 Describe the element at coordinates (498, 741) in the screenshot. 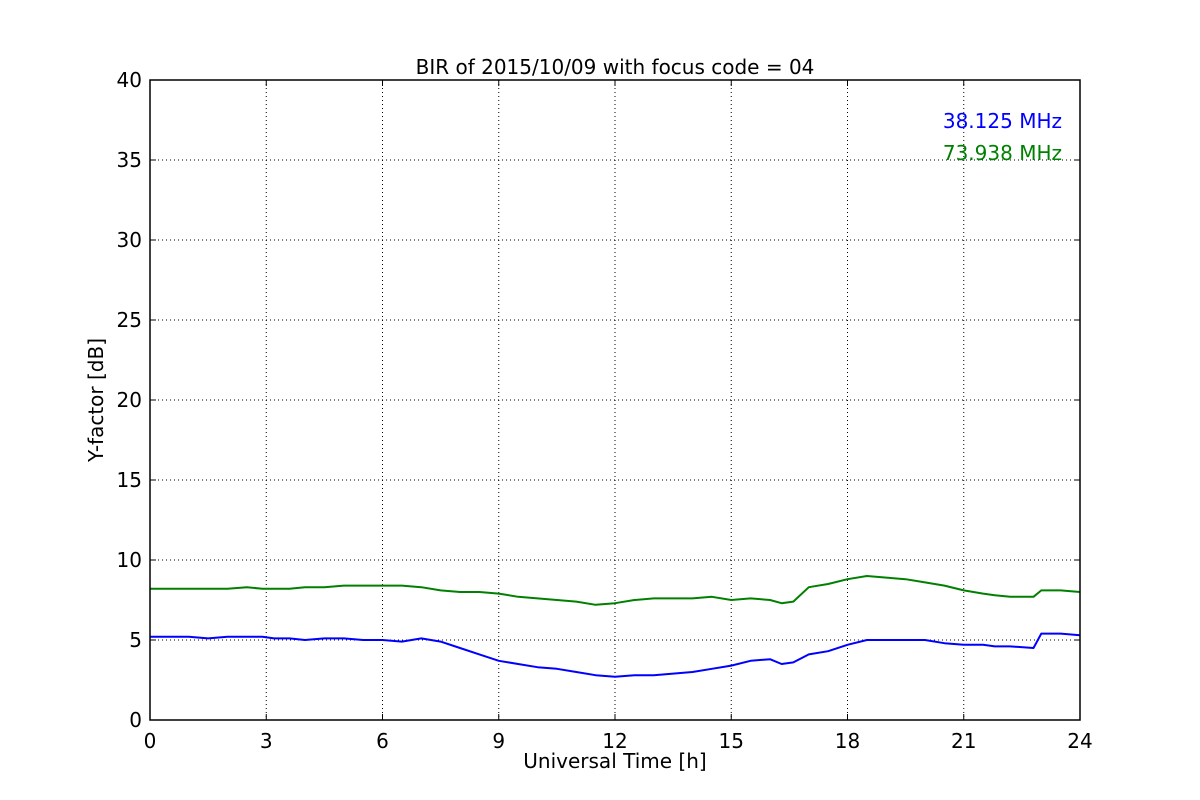

I see `x-tick-label: 9` at that location.